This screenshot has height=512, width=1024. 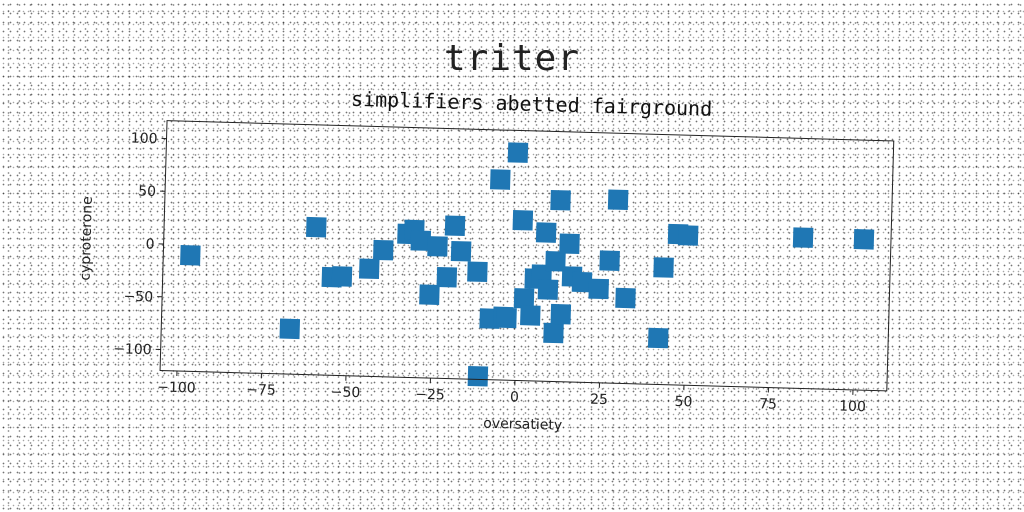 I want to click on y-axis-ticks: −100 −50 0 50 100, so click(x=140, y=244).